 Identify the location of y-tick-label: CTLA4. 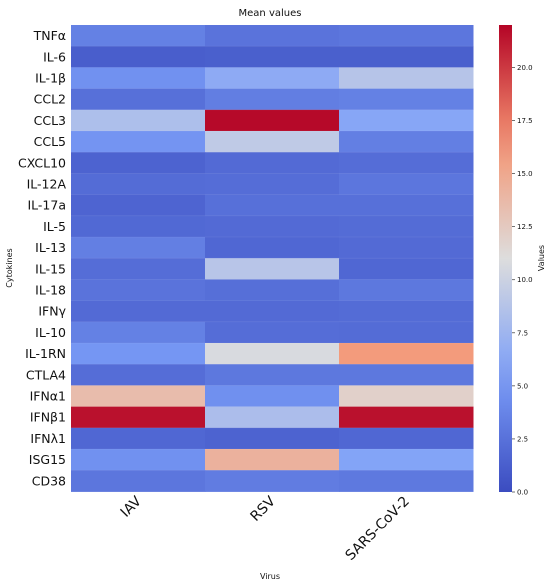
(46, 374).